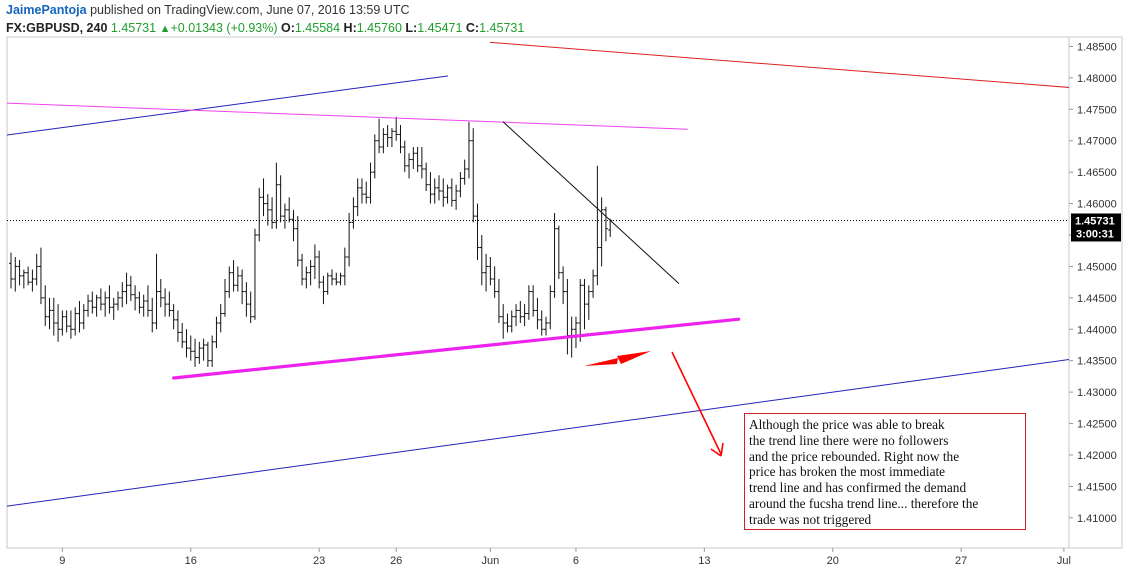  Describe the element at coordinates (347, 116) in the screenshot. I see `trend-line-magenta-thin` at that location.